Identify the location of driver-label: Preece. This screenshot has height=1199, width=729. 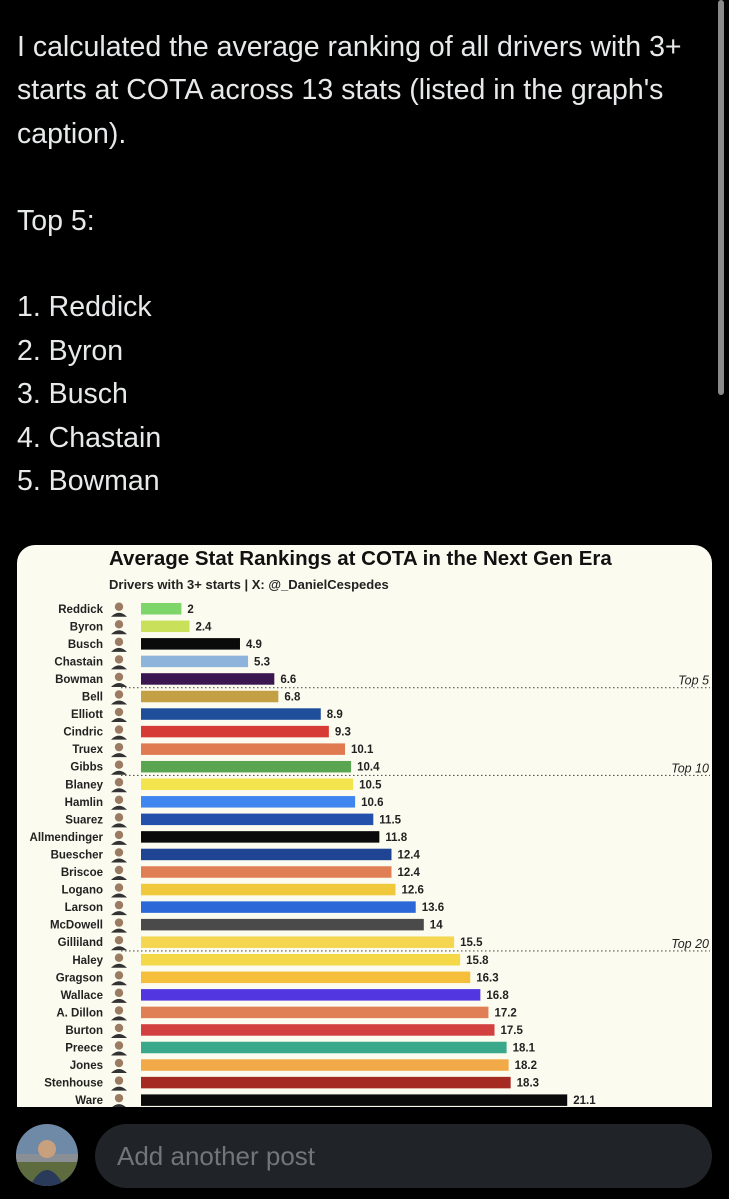
(84, 1049).